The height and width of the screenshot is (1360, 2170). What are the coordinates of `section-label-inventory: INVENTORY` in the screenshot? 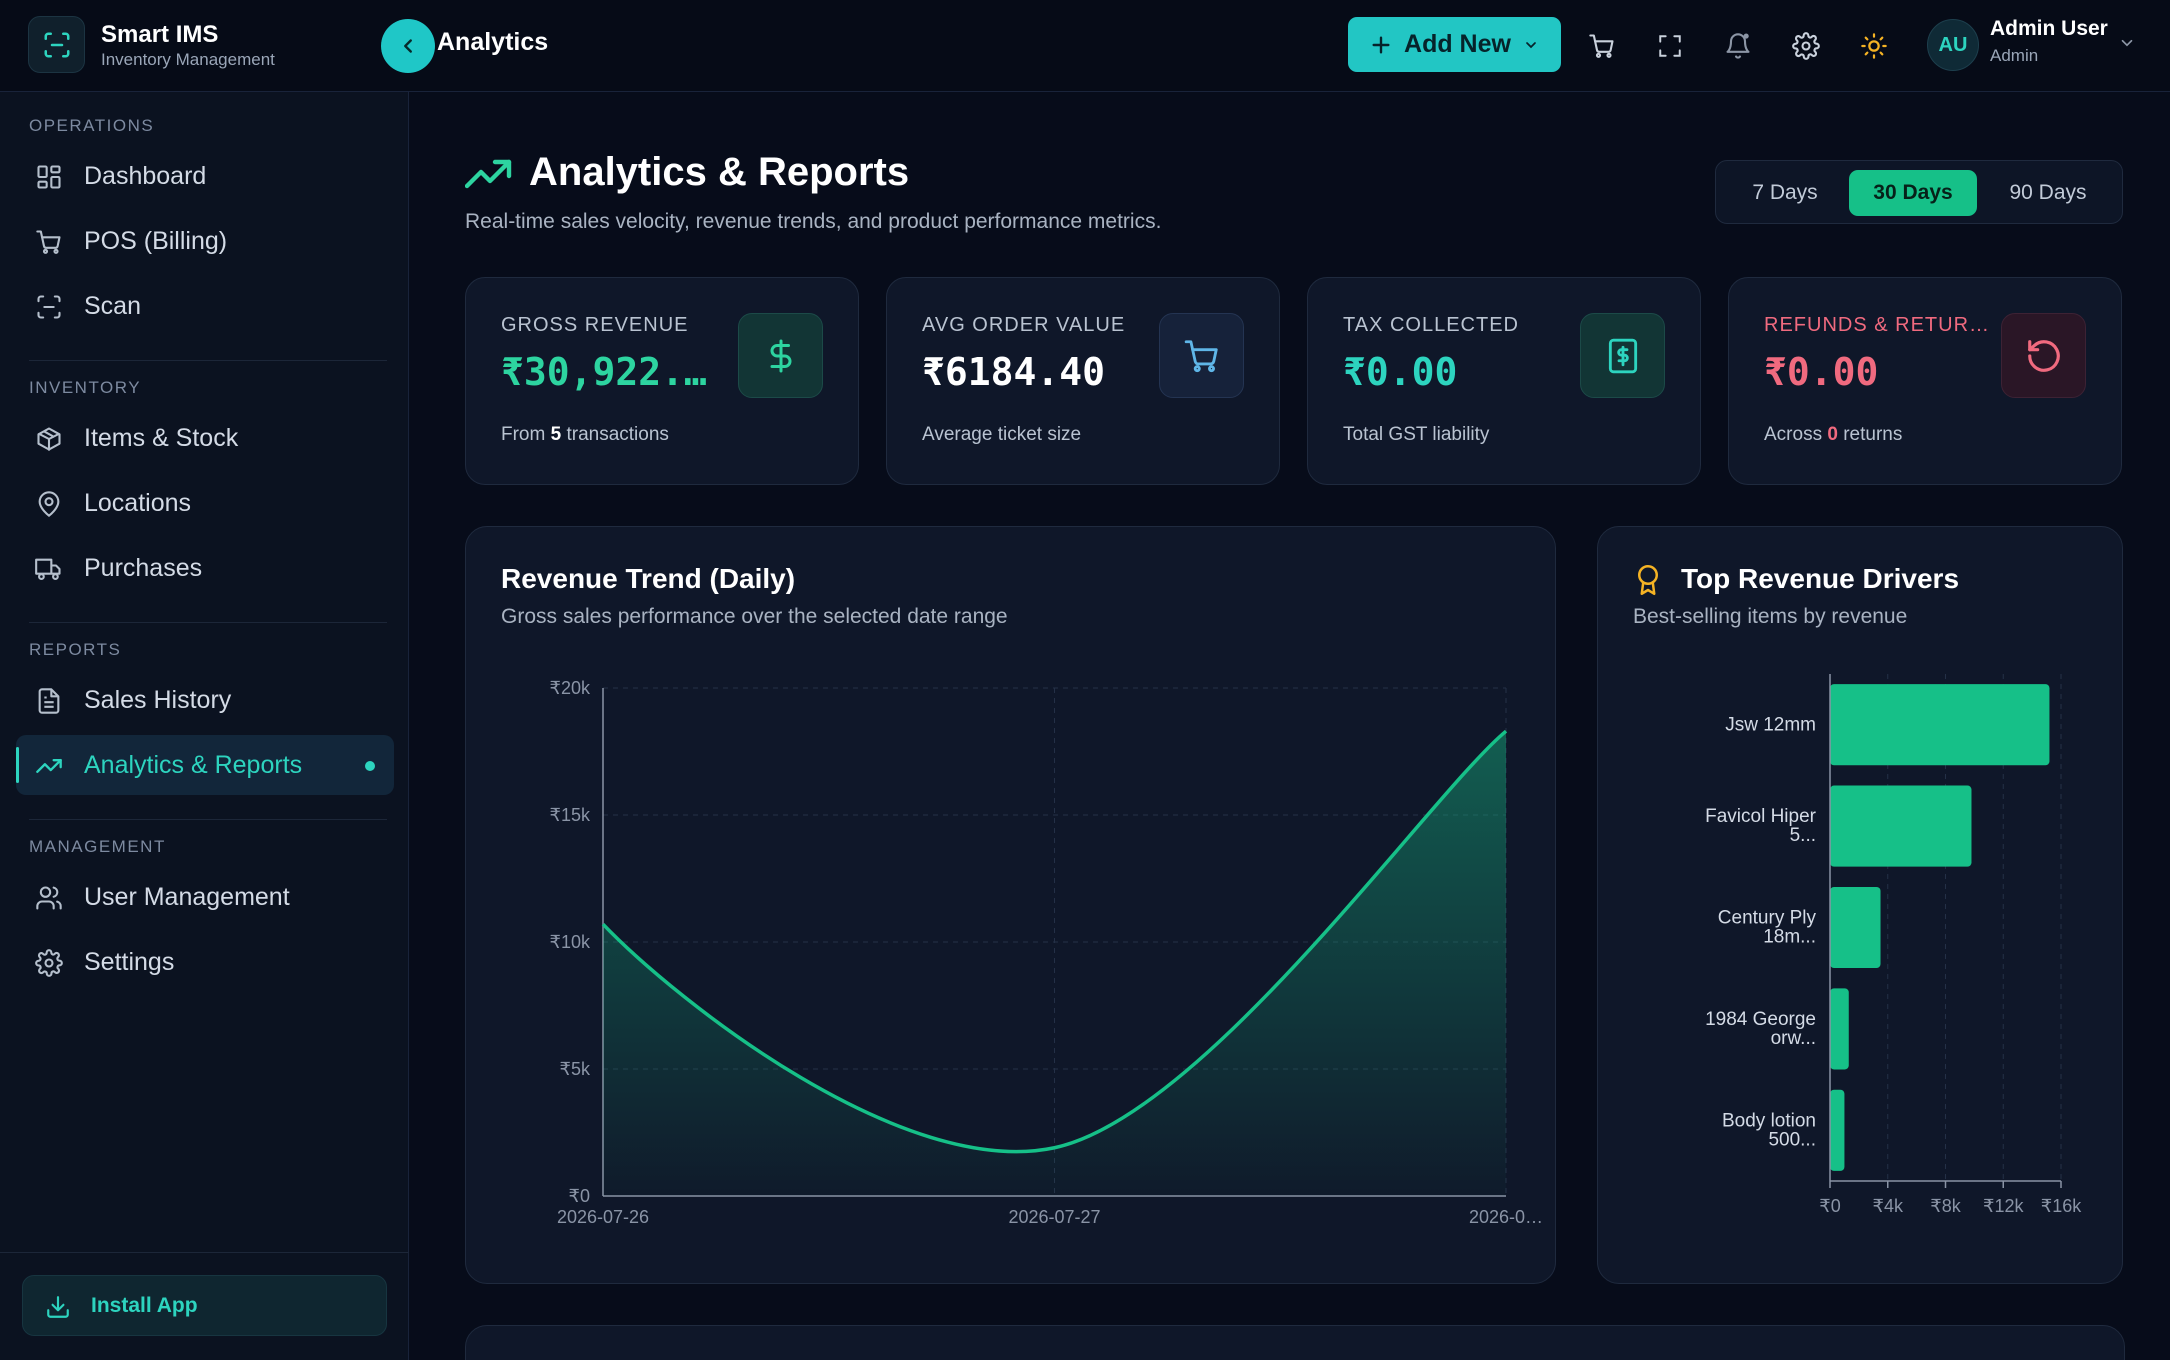 It's located at (85, 387).